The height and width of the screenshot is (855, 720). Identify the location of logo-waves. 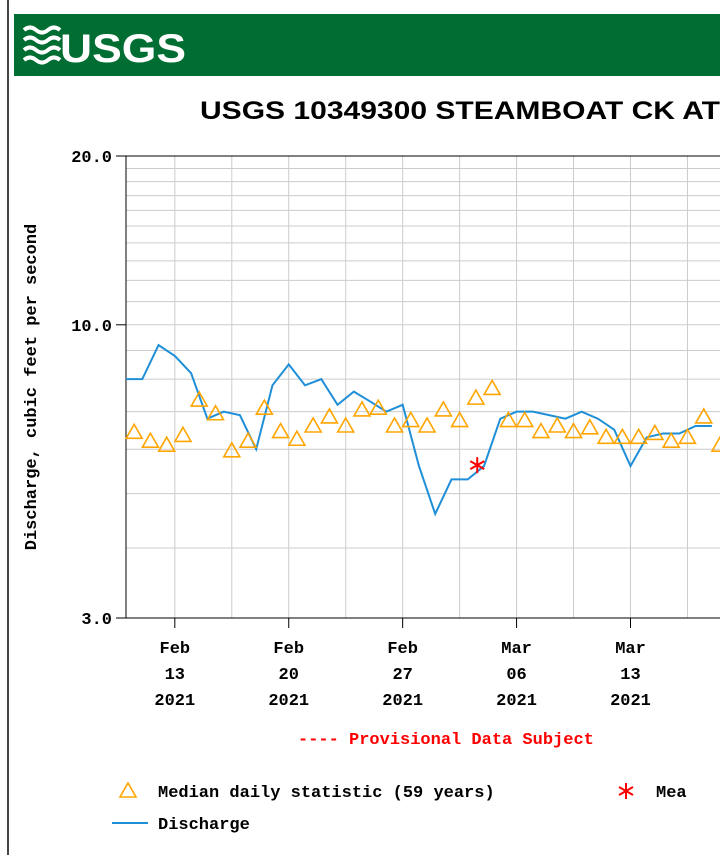
(42, 45).